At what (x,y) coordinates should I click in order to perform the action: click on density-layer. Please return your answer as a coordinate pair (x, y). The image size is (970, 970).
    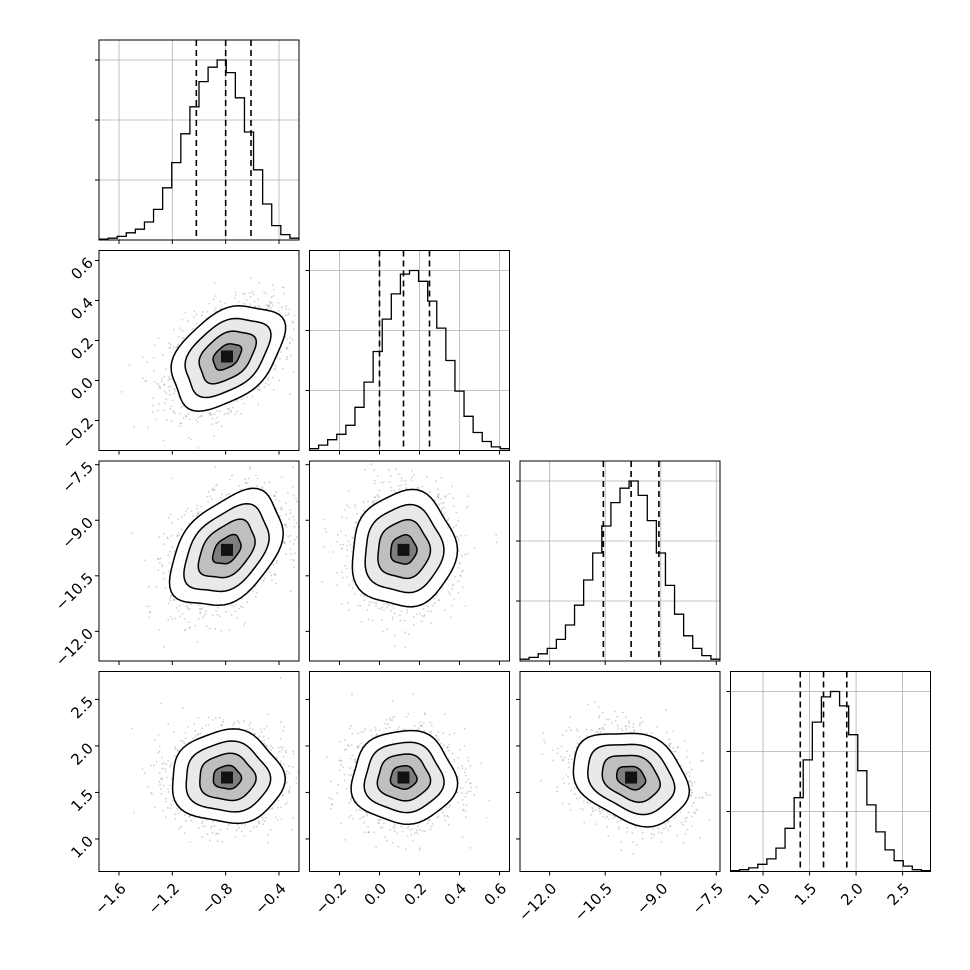
    Looking at the image, I should click on (212, 363).